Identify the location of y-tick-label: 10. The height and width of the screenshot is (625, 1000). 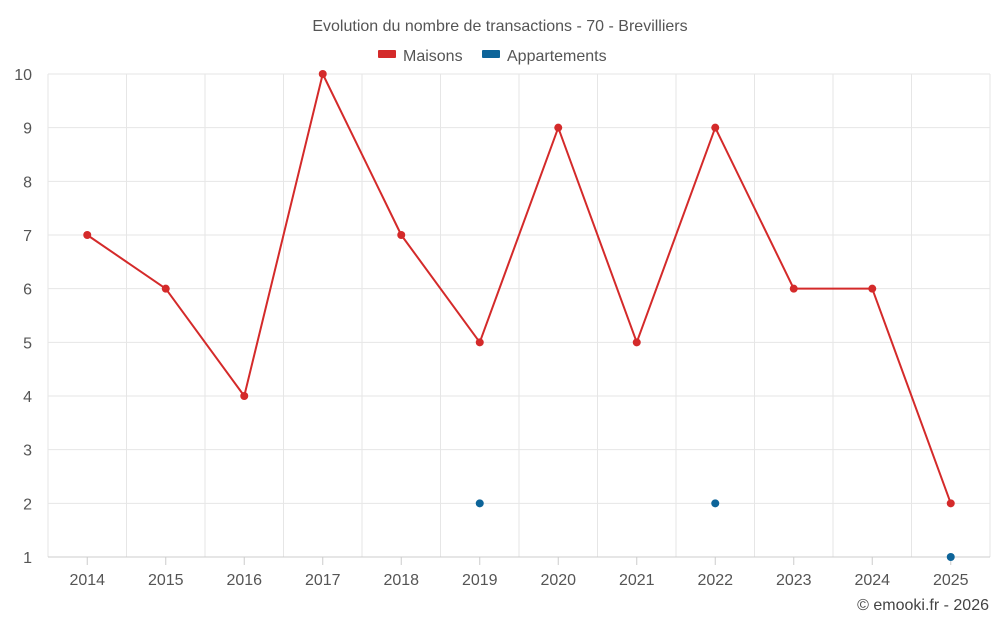
(23, 75).